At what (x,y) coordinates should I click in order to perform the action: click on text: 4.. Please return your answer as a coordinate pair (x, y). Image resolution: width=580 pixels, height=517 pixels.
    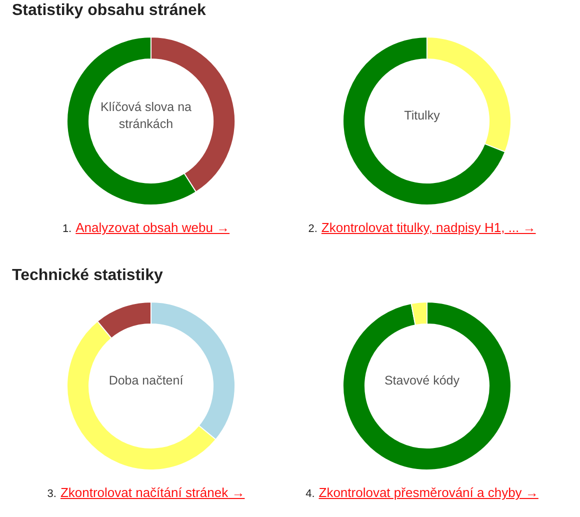
    Looking at the image, I should click on (310, 494).